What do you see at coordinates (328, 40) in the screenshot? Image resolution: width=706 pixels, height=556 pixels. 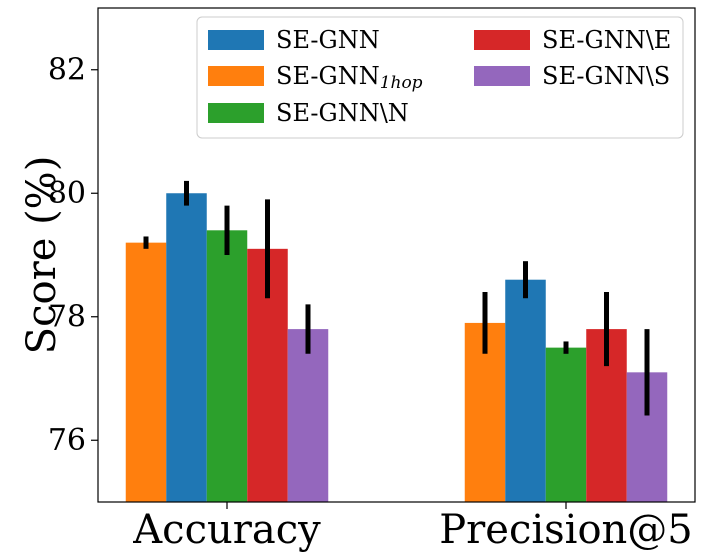 I see `legend-label: SE-GNN` at bounding box center [328, 40].